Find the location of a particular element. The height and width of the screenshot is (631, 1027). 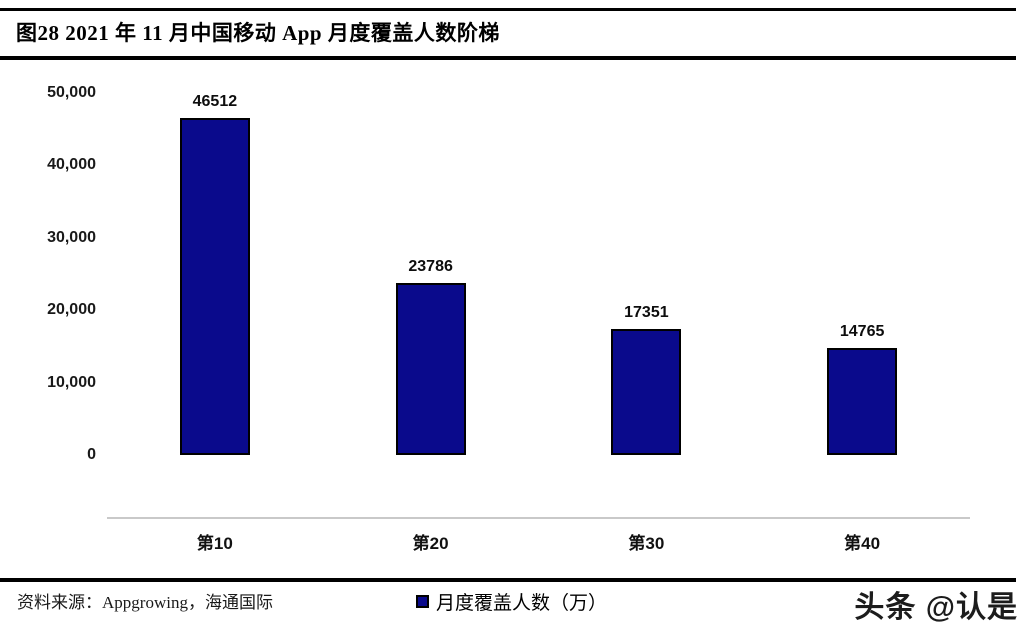

legend-label: 月度覆盖人数（万） is located at coordinates (522, 603).